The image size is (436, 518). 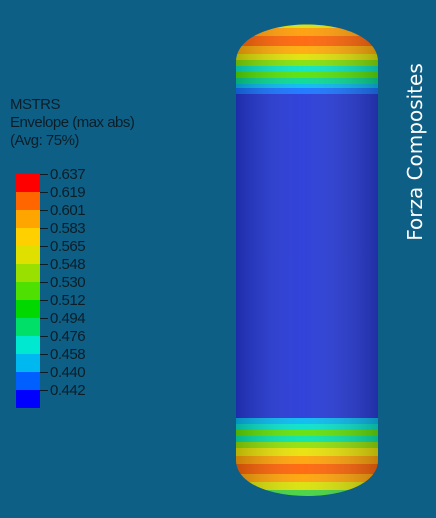 I want to click on legend-title-variable: MSTRS, so click(x=35, y=104).